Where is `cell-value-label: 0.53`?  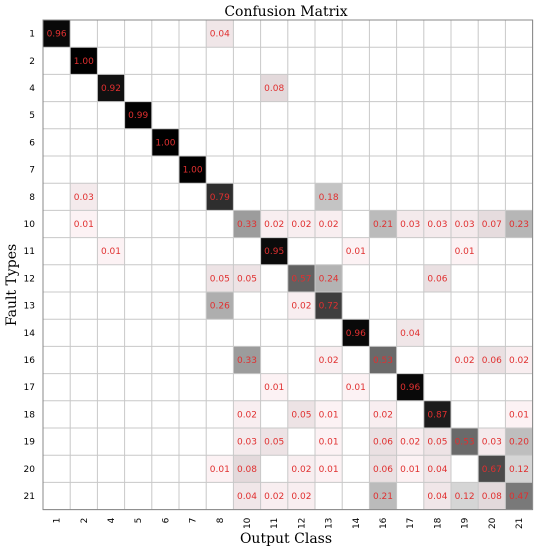
cell-value-label: 0.53 is located at coordinates (465, 443).